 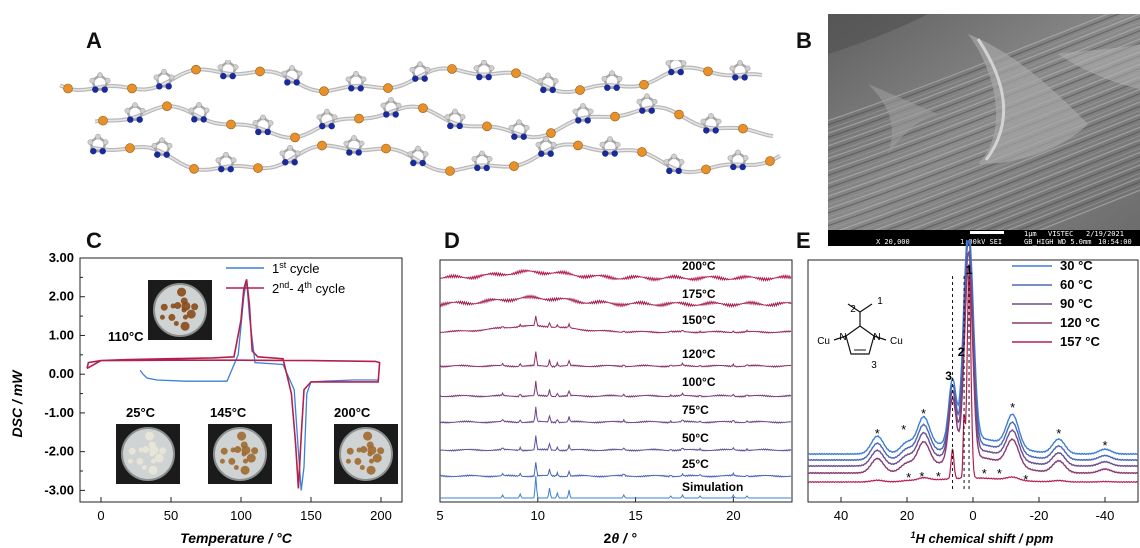 What do you see at coordinates (695, 438) in the screenshot?
I see `series-label: 50°C` at bounding box center [695, 438].